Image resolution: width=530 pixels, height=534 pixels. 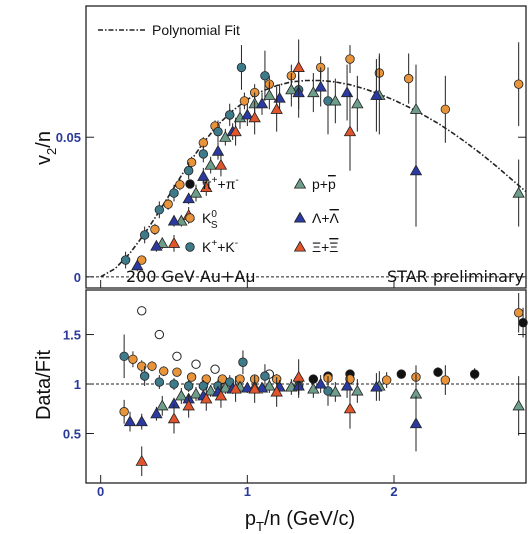 What do you see at coordinates (250, 519) in the screenshot?
I see `xlabel-main: p` at bounding box center [250, 519].